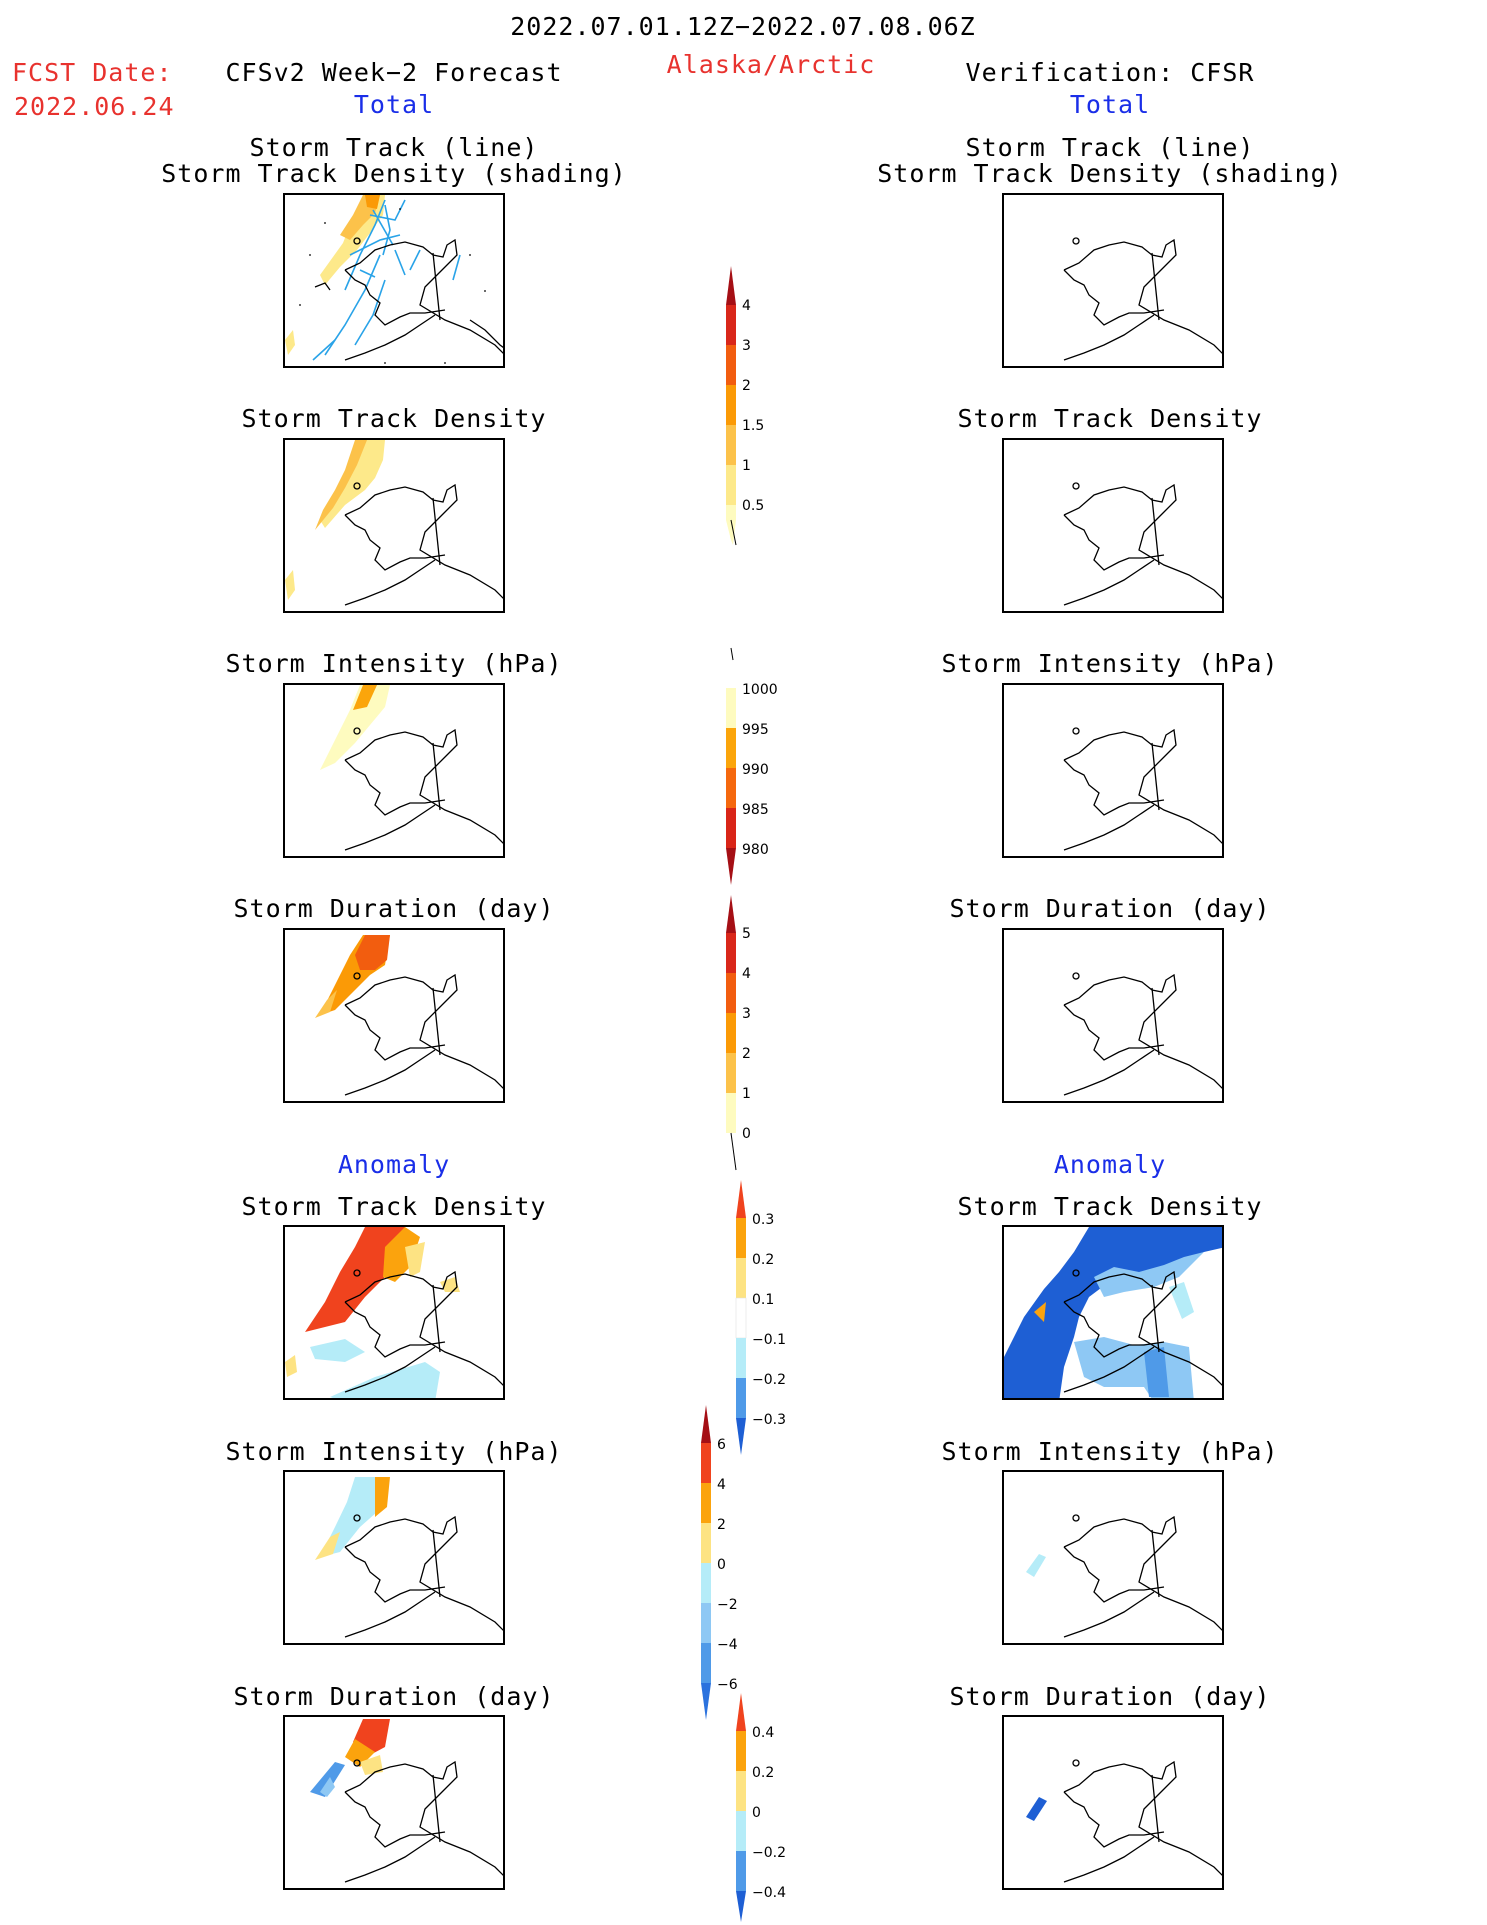 This screenshot has width=1487, height=1925. Describe the element at coordinates (746, 974) in the screenshot. I see `cb-duration-l1: 4` at that location.